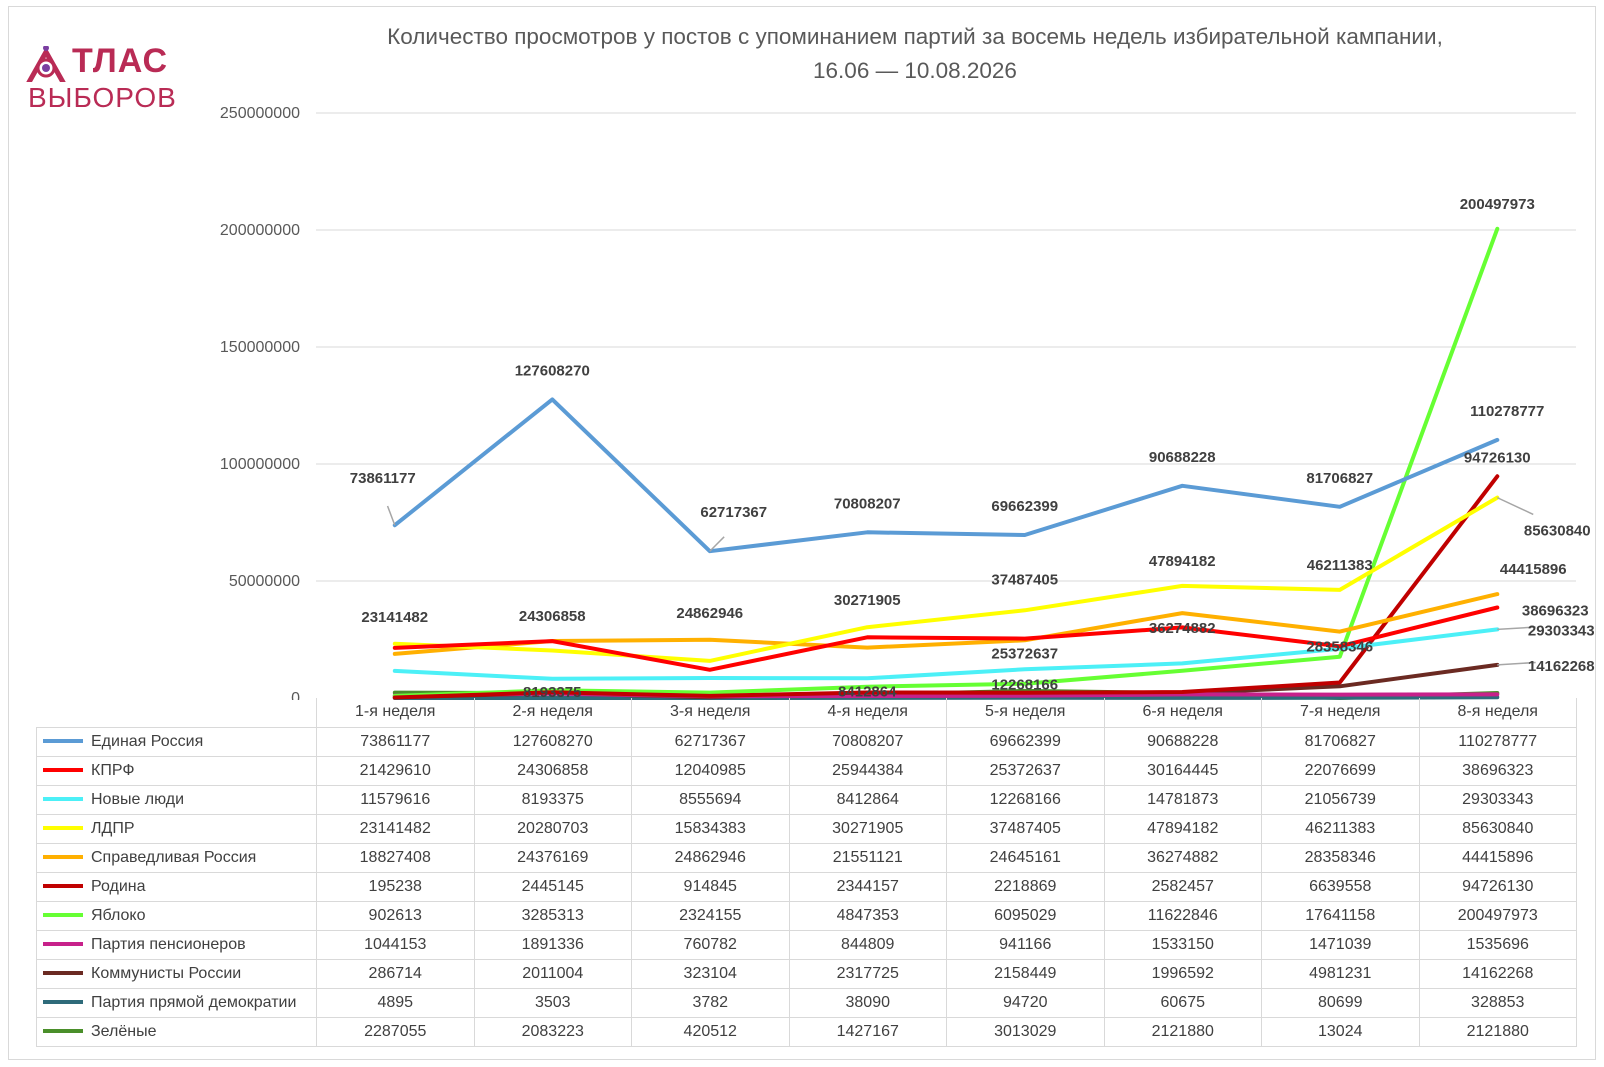 This screenshot has height=1067, width=1604. What do you see at coordinates (867, 886) in the screenshot?
I see `table-cell: 2344157` at bounding box center [867, 886].